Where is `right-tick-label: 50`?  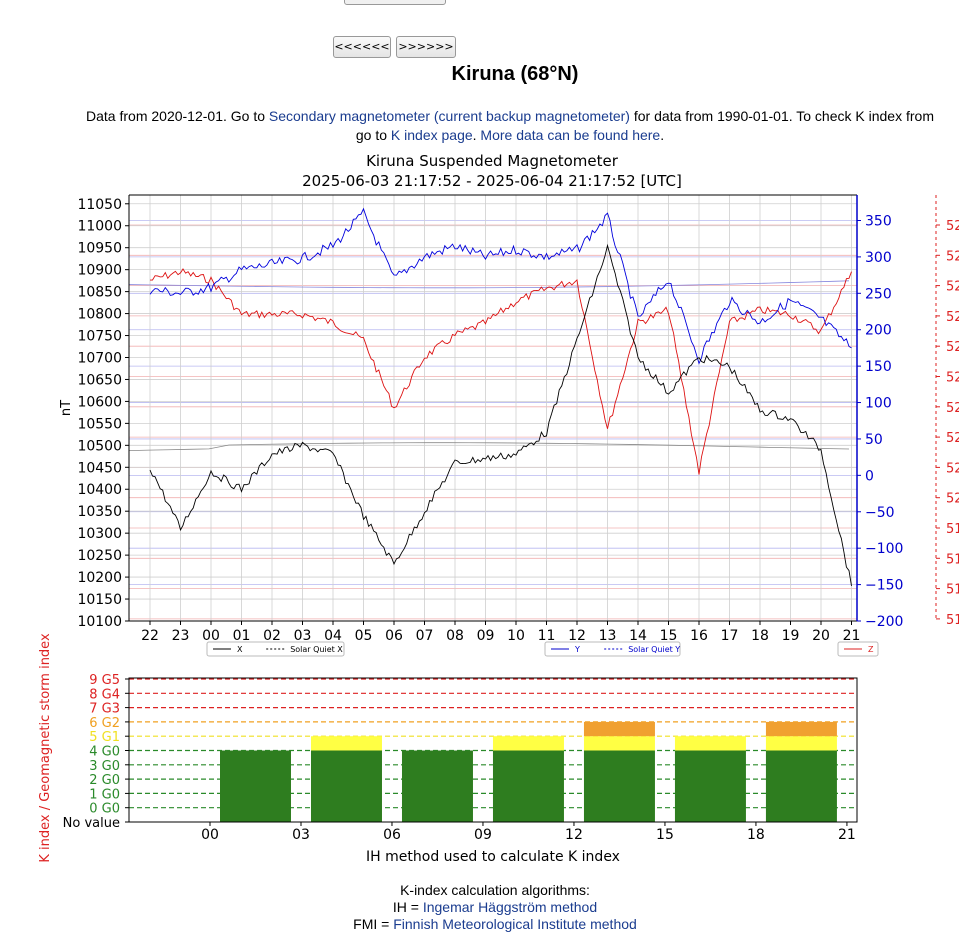
right-tick-label: 50 is located at coordinates (874, 440).